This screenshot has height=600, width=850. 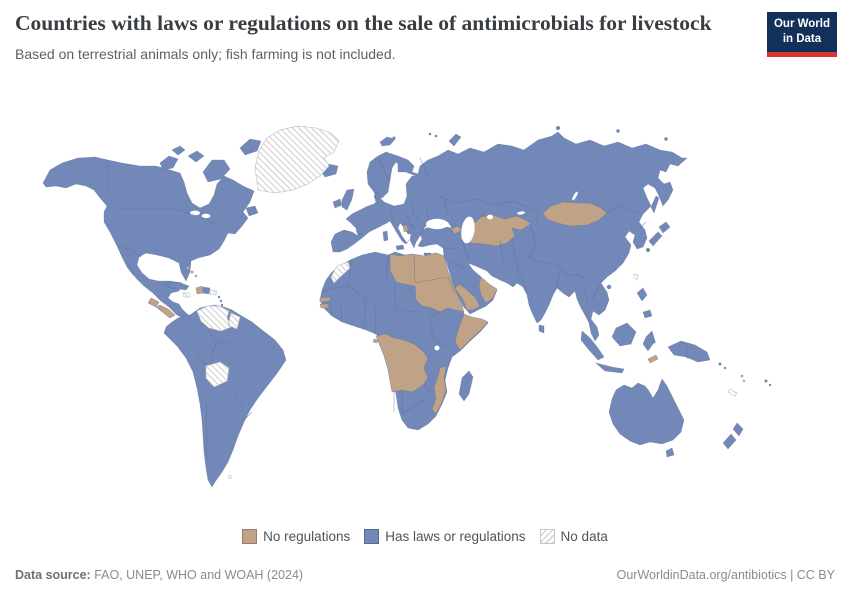 What do you see at coordinates (541, 329) in the screenshot?
I see `region-sri-lanka` at bounding box center [541, 329].